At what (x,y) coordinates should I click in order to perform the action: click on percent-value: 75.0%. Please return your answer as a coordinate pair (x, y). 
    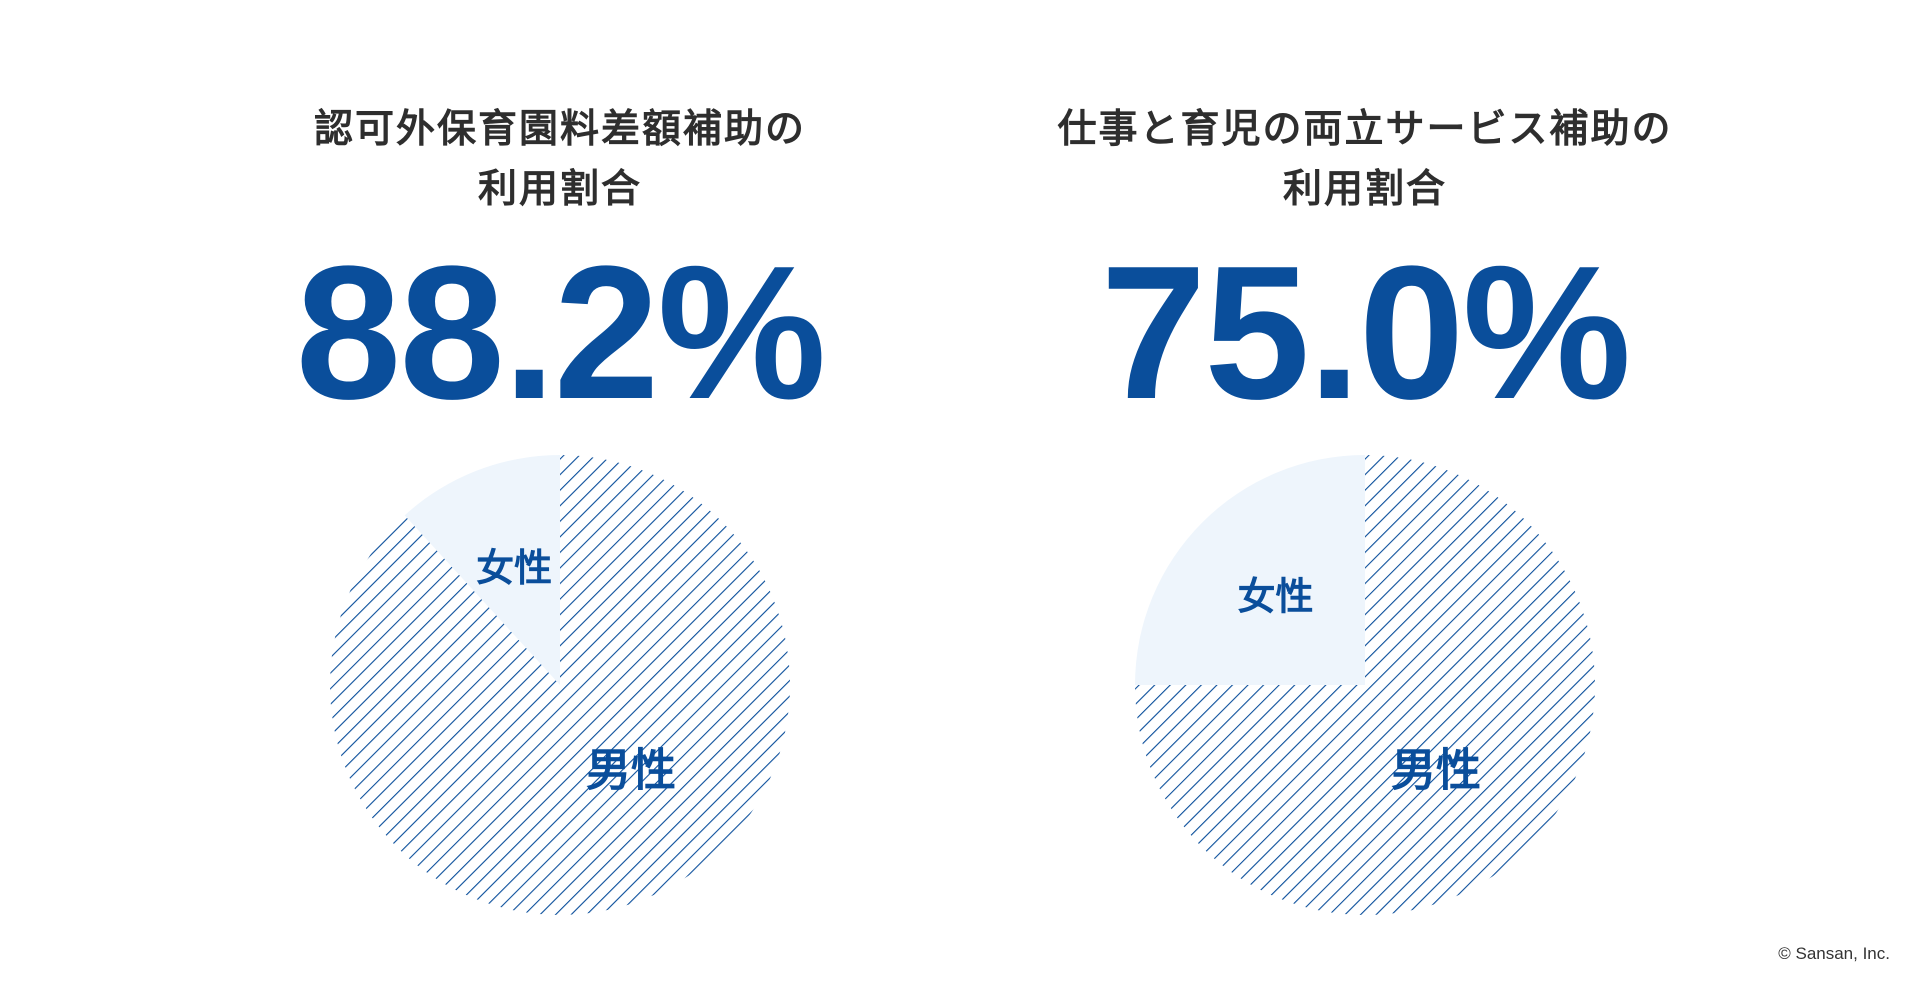
    Looking at the image, I should click on (1366, 333).